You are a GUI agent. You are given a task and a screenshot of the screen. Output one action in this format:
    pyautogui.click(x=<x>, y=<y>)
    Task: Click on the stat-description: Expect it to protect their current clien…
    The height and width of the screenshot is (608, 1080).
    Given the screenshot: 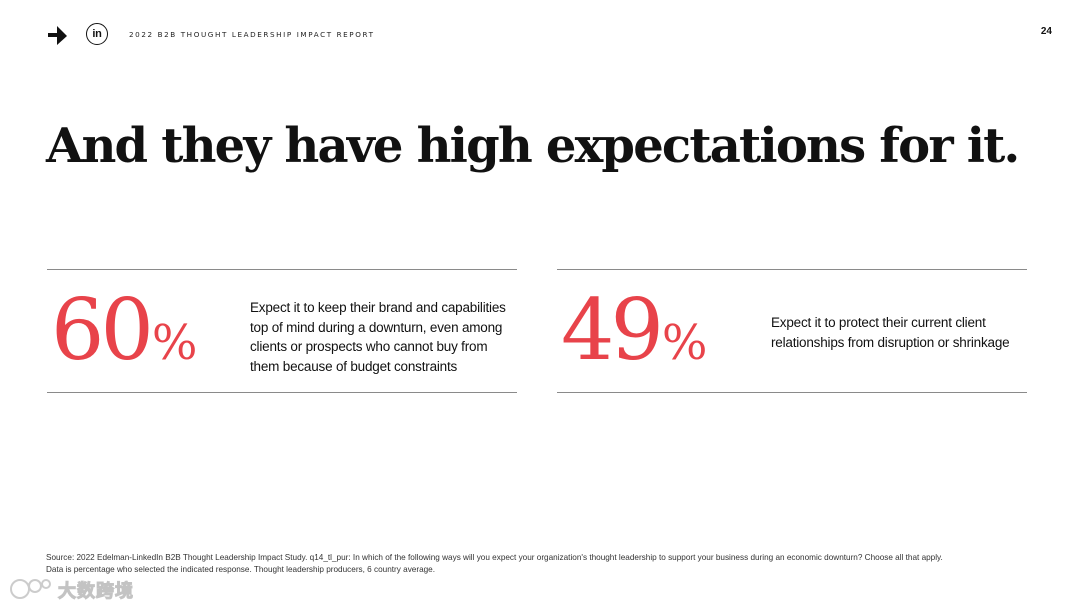 What is the action you would take?
    pyautogui.click(x=890, y=332)
    